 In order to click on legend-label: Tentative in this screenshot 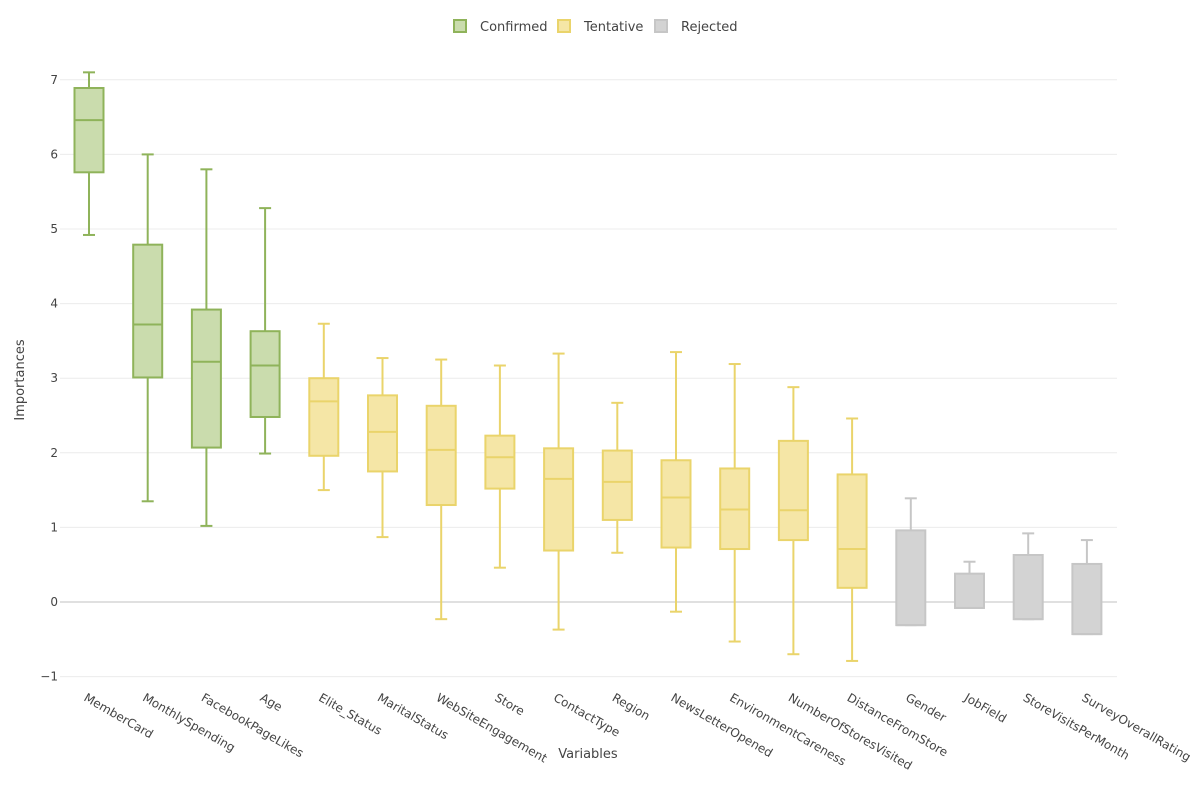, I will do `click(613, 27)`.